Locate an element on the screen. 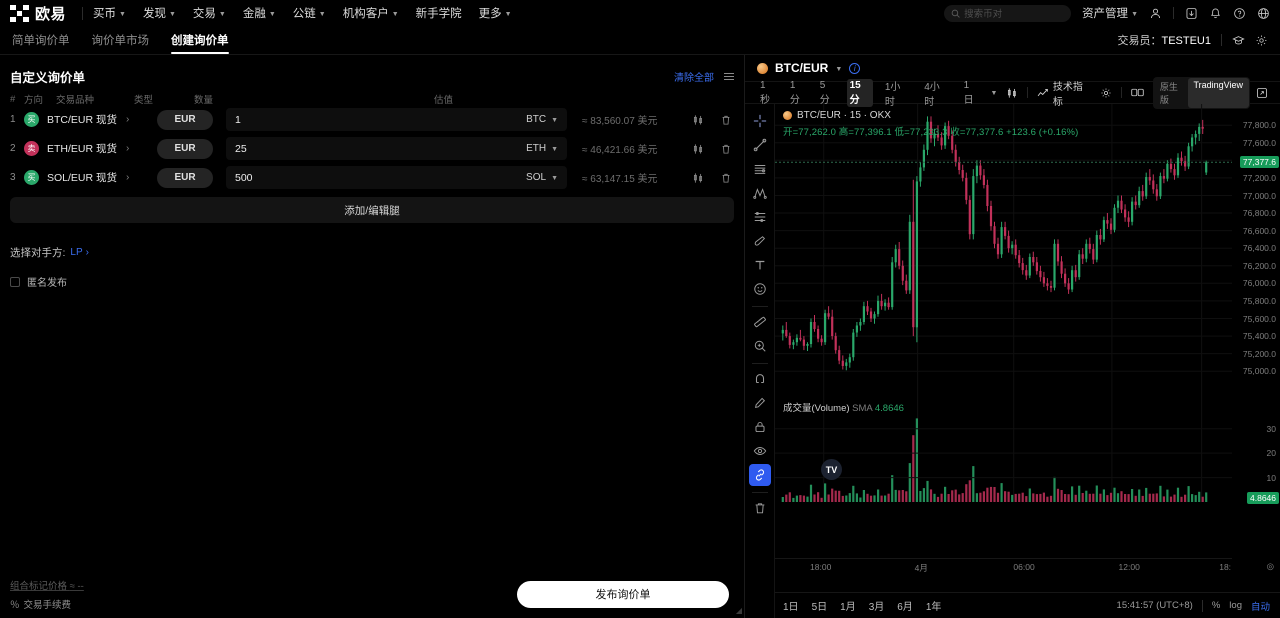  nav-item-institutional: 机构客户 ▼ is located at coordinates (371, 13).